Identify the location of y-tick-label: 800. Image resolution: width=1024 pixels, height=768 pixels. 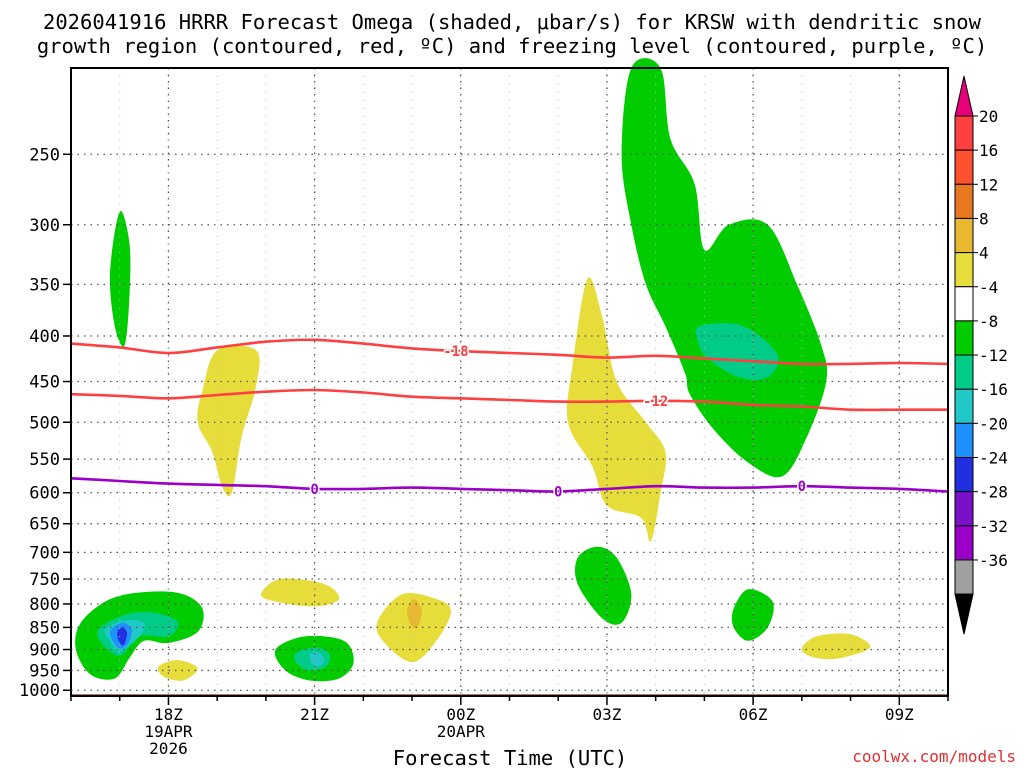
(44, 605).